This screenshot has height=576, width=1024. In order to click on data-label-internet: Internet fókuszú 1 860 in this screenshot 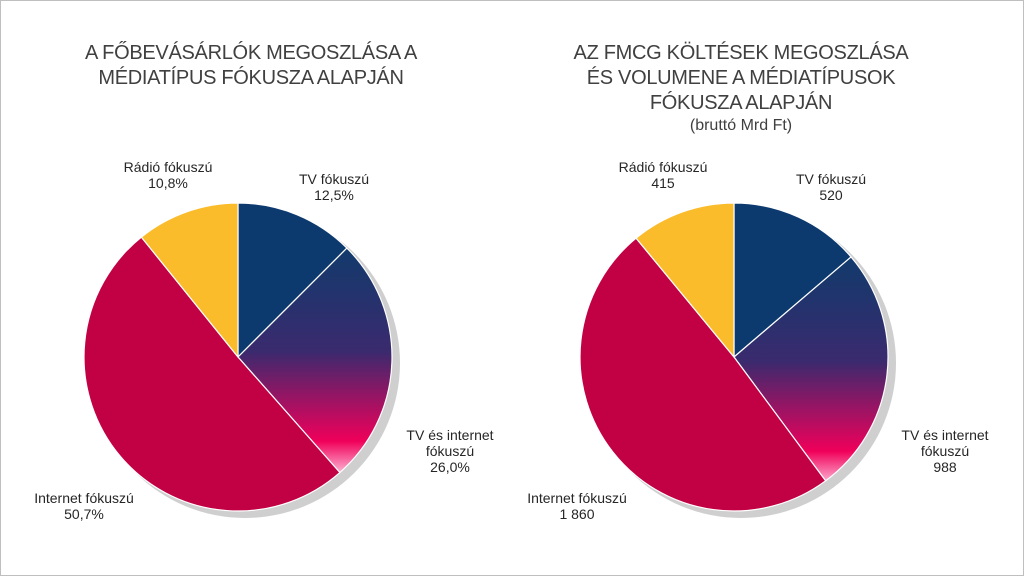, I will do `click(577, 506)`.